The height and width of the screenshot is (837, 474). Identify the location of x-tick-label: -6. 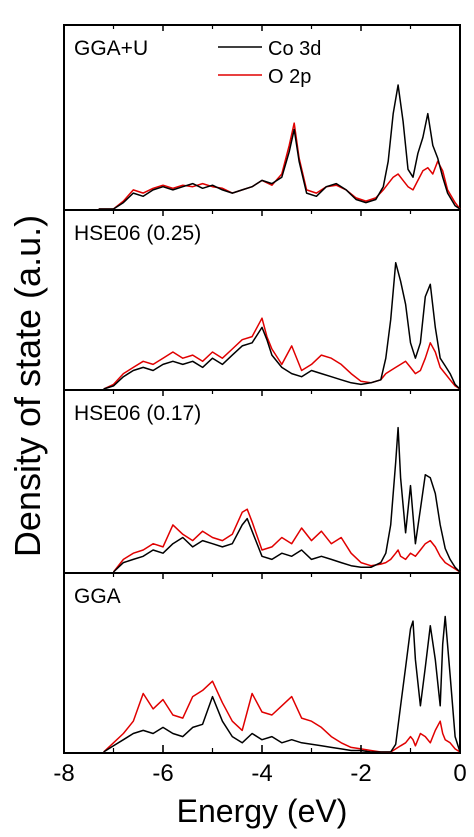
(162, 773).